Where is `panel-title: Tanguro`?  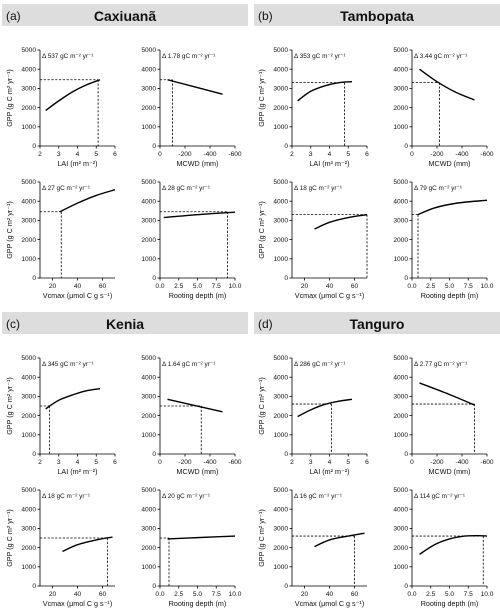 panel-title: Tanguro is located at coordinates (377, 324).